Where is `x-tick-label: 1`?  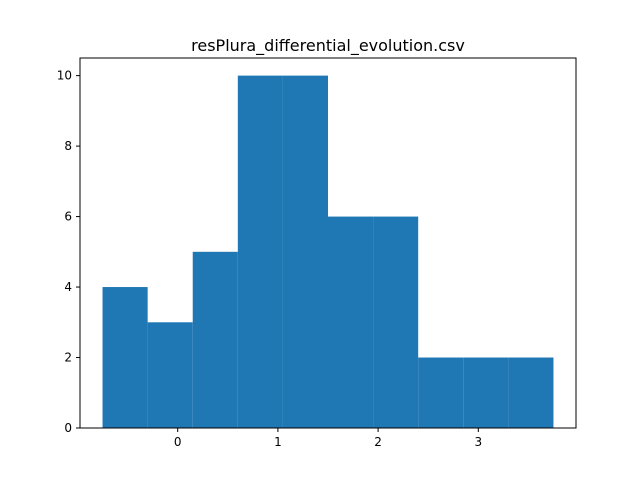
x-tick-label: 1 is located at coordinates (278, 442).